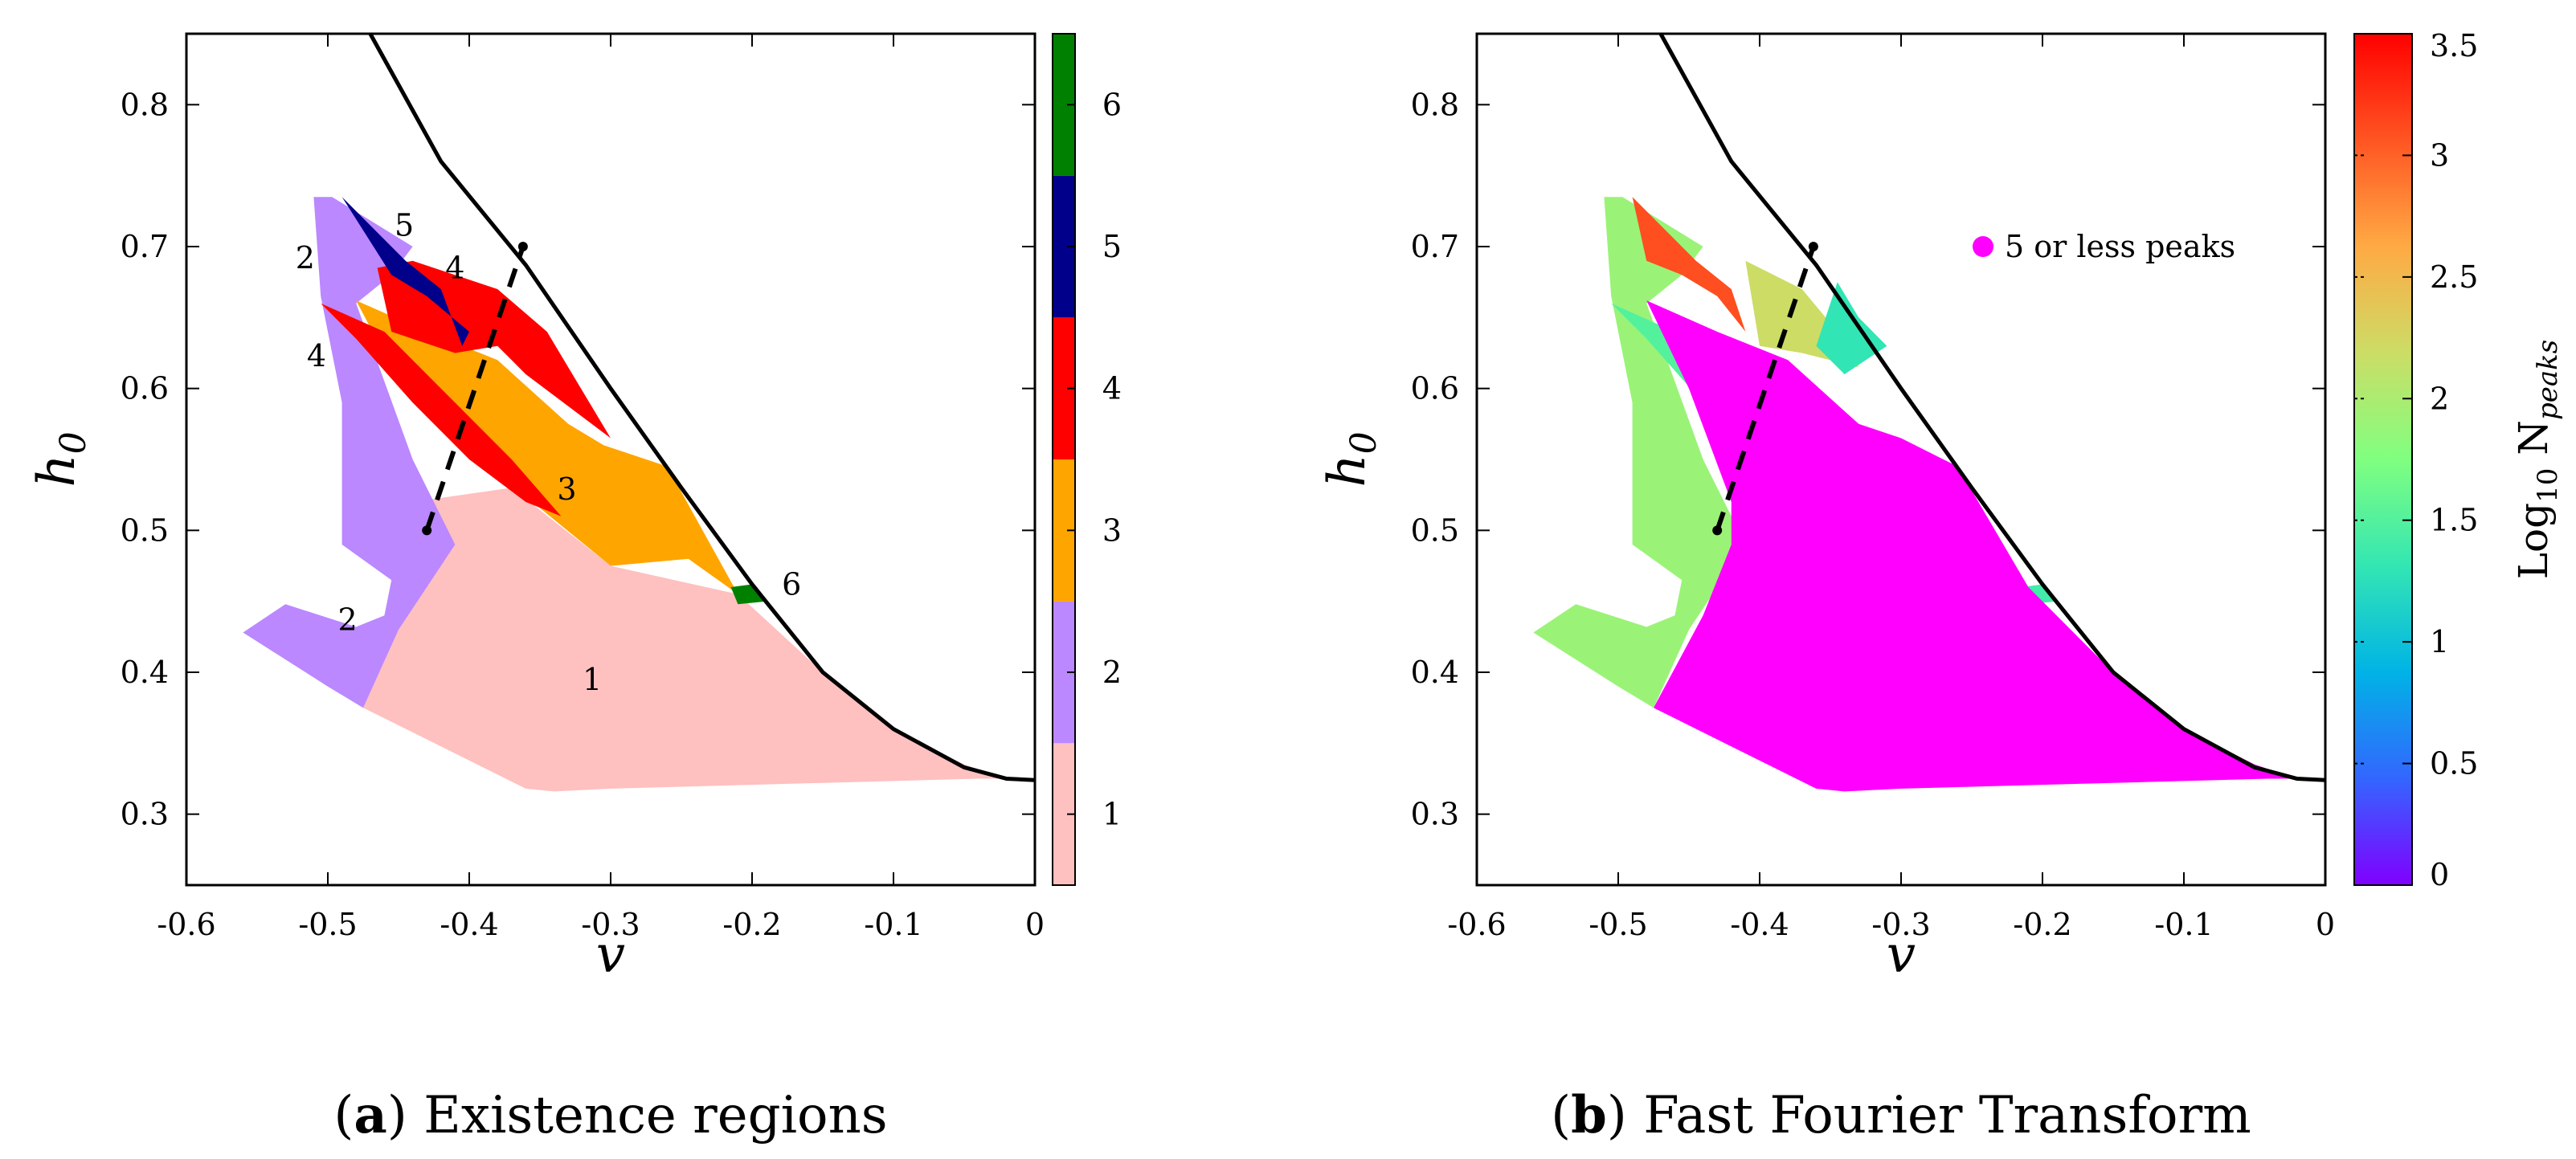 The image size is (2576, 1159). What do you see at coordinates (2454, 764) in the screenshot?
I see `colorbar-tick-label: 0.5` at bounding box center [2454, 764].